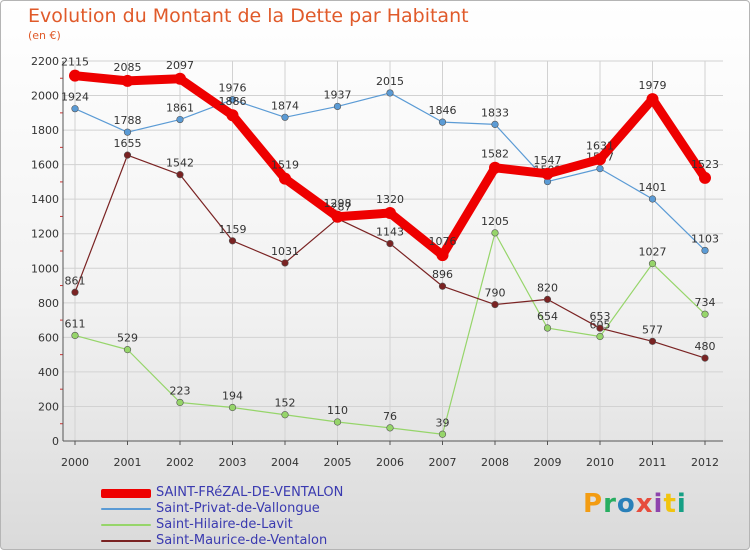 Image resolution: width=750 pixels, height=550 pixels. What do you see at coordinates (180, 163) in the screenshot?
I see `data-label: 1542` at bounding box center [180, 163].